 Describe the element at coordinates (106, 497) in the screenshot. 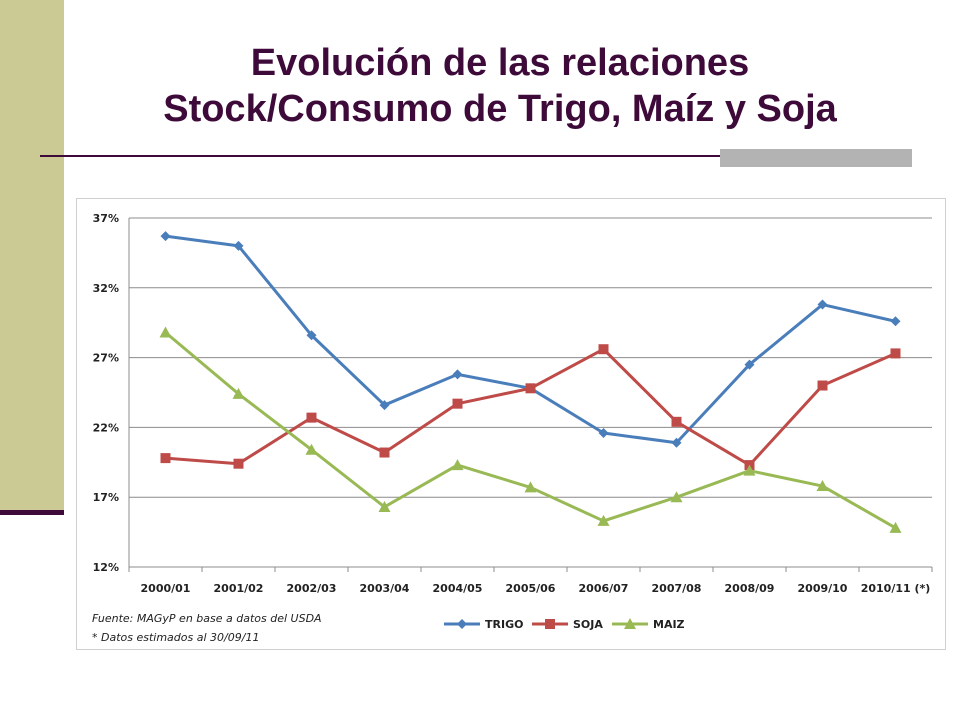

I see `y-tick-label: 17%` at that location.